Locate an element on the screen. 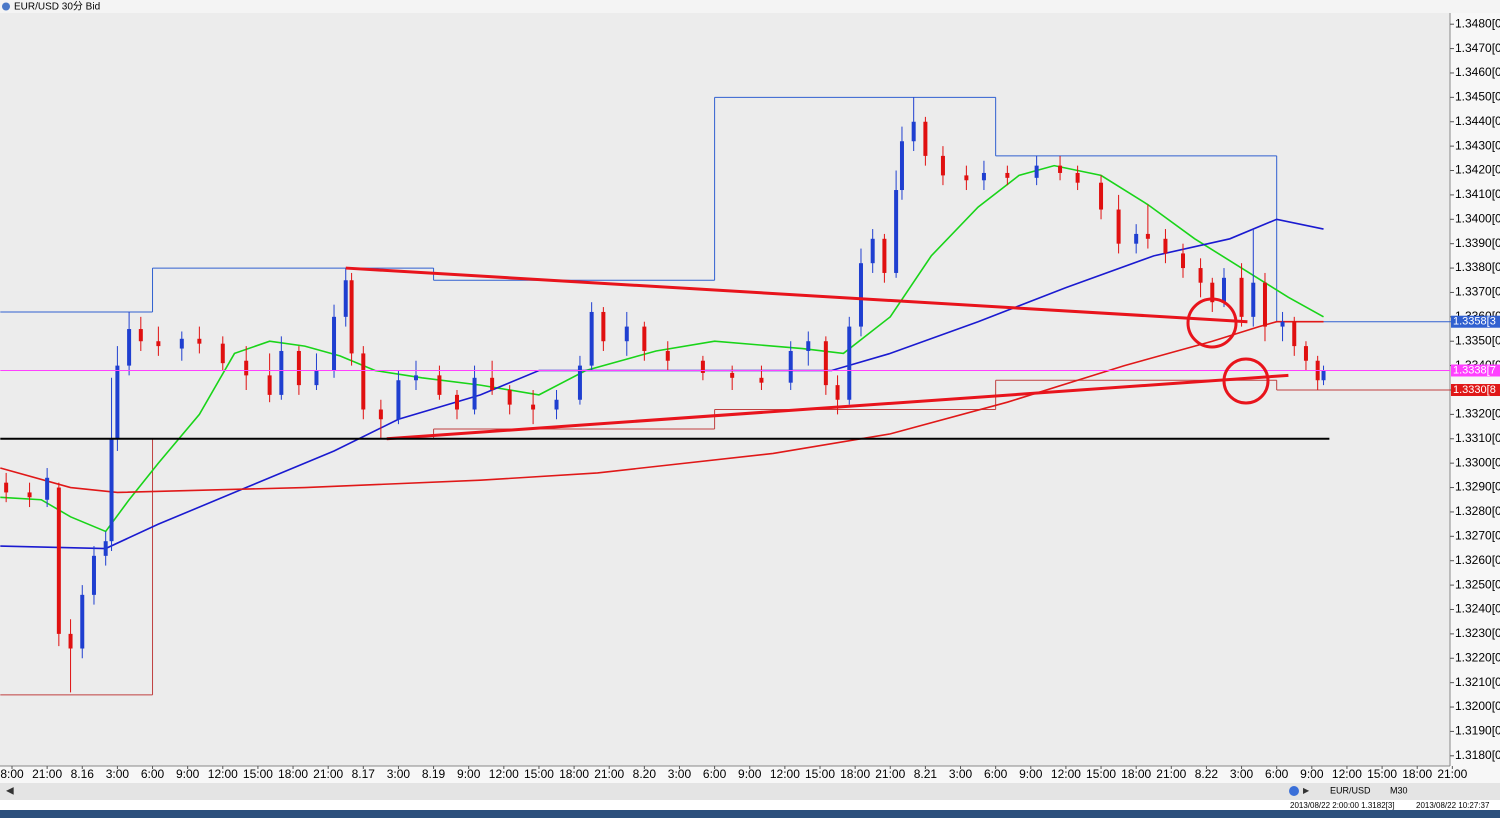 This screenshot has width=1500, height=818. price-label: 1.3338[7 is located at coordinates (1474, 370).